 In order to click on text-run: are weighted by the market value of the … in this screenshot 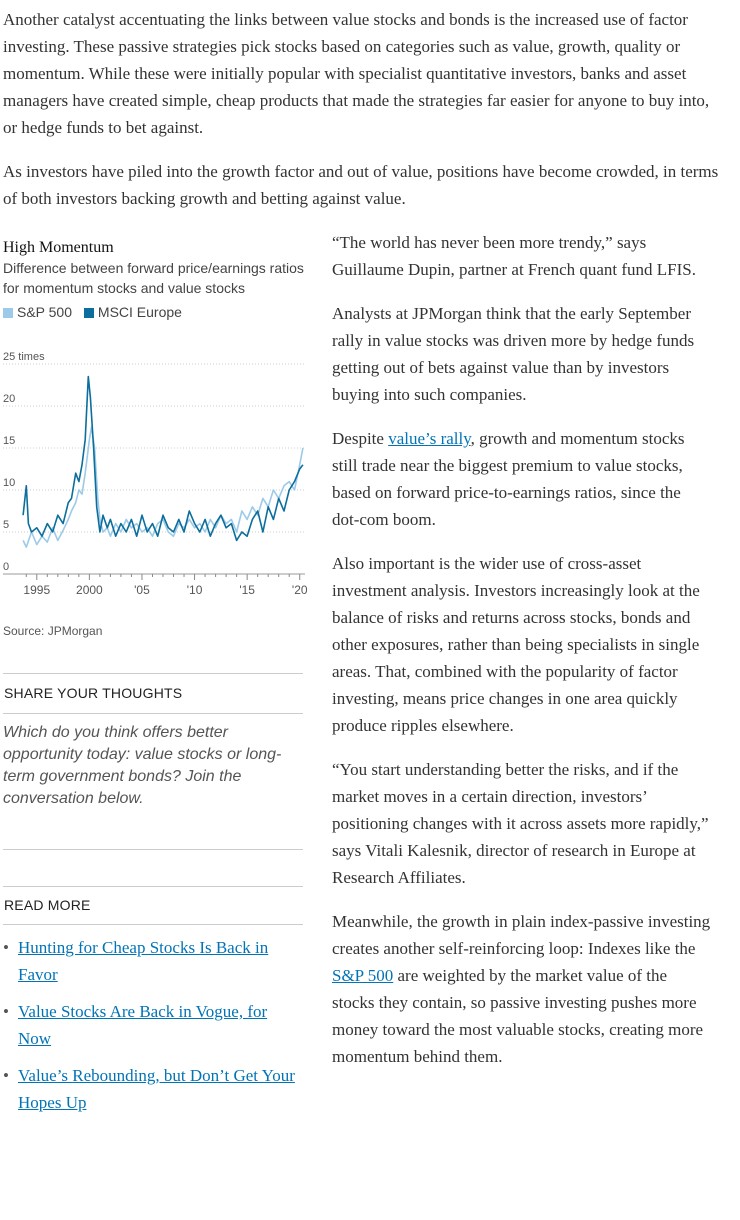, I will do `click(518, 1016)`.